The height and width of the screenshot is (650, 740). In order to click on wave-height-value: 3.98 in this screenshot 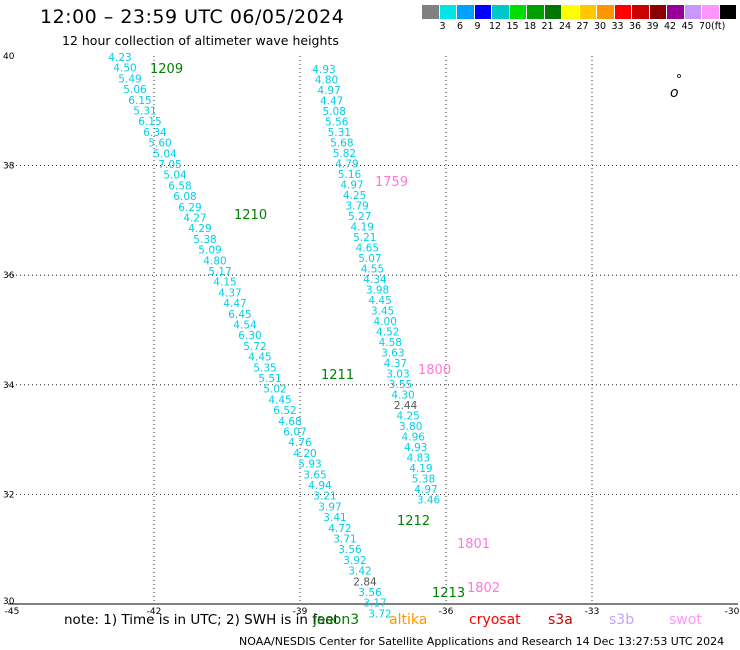, I will do `click(377, 291)`.